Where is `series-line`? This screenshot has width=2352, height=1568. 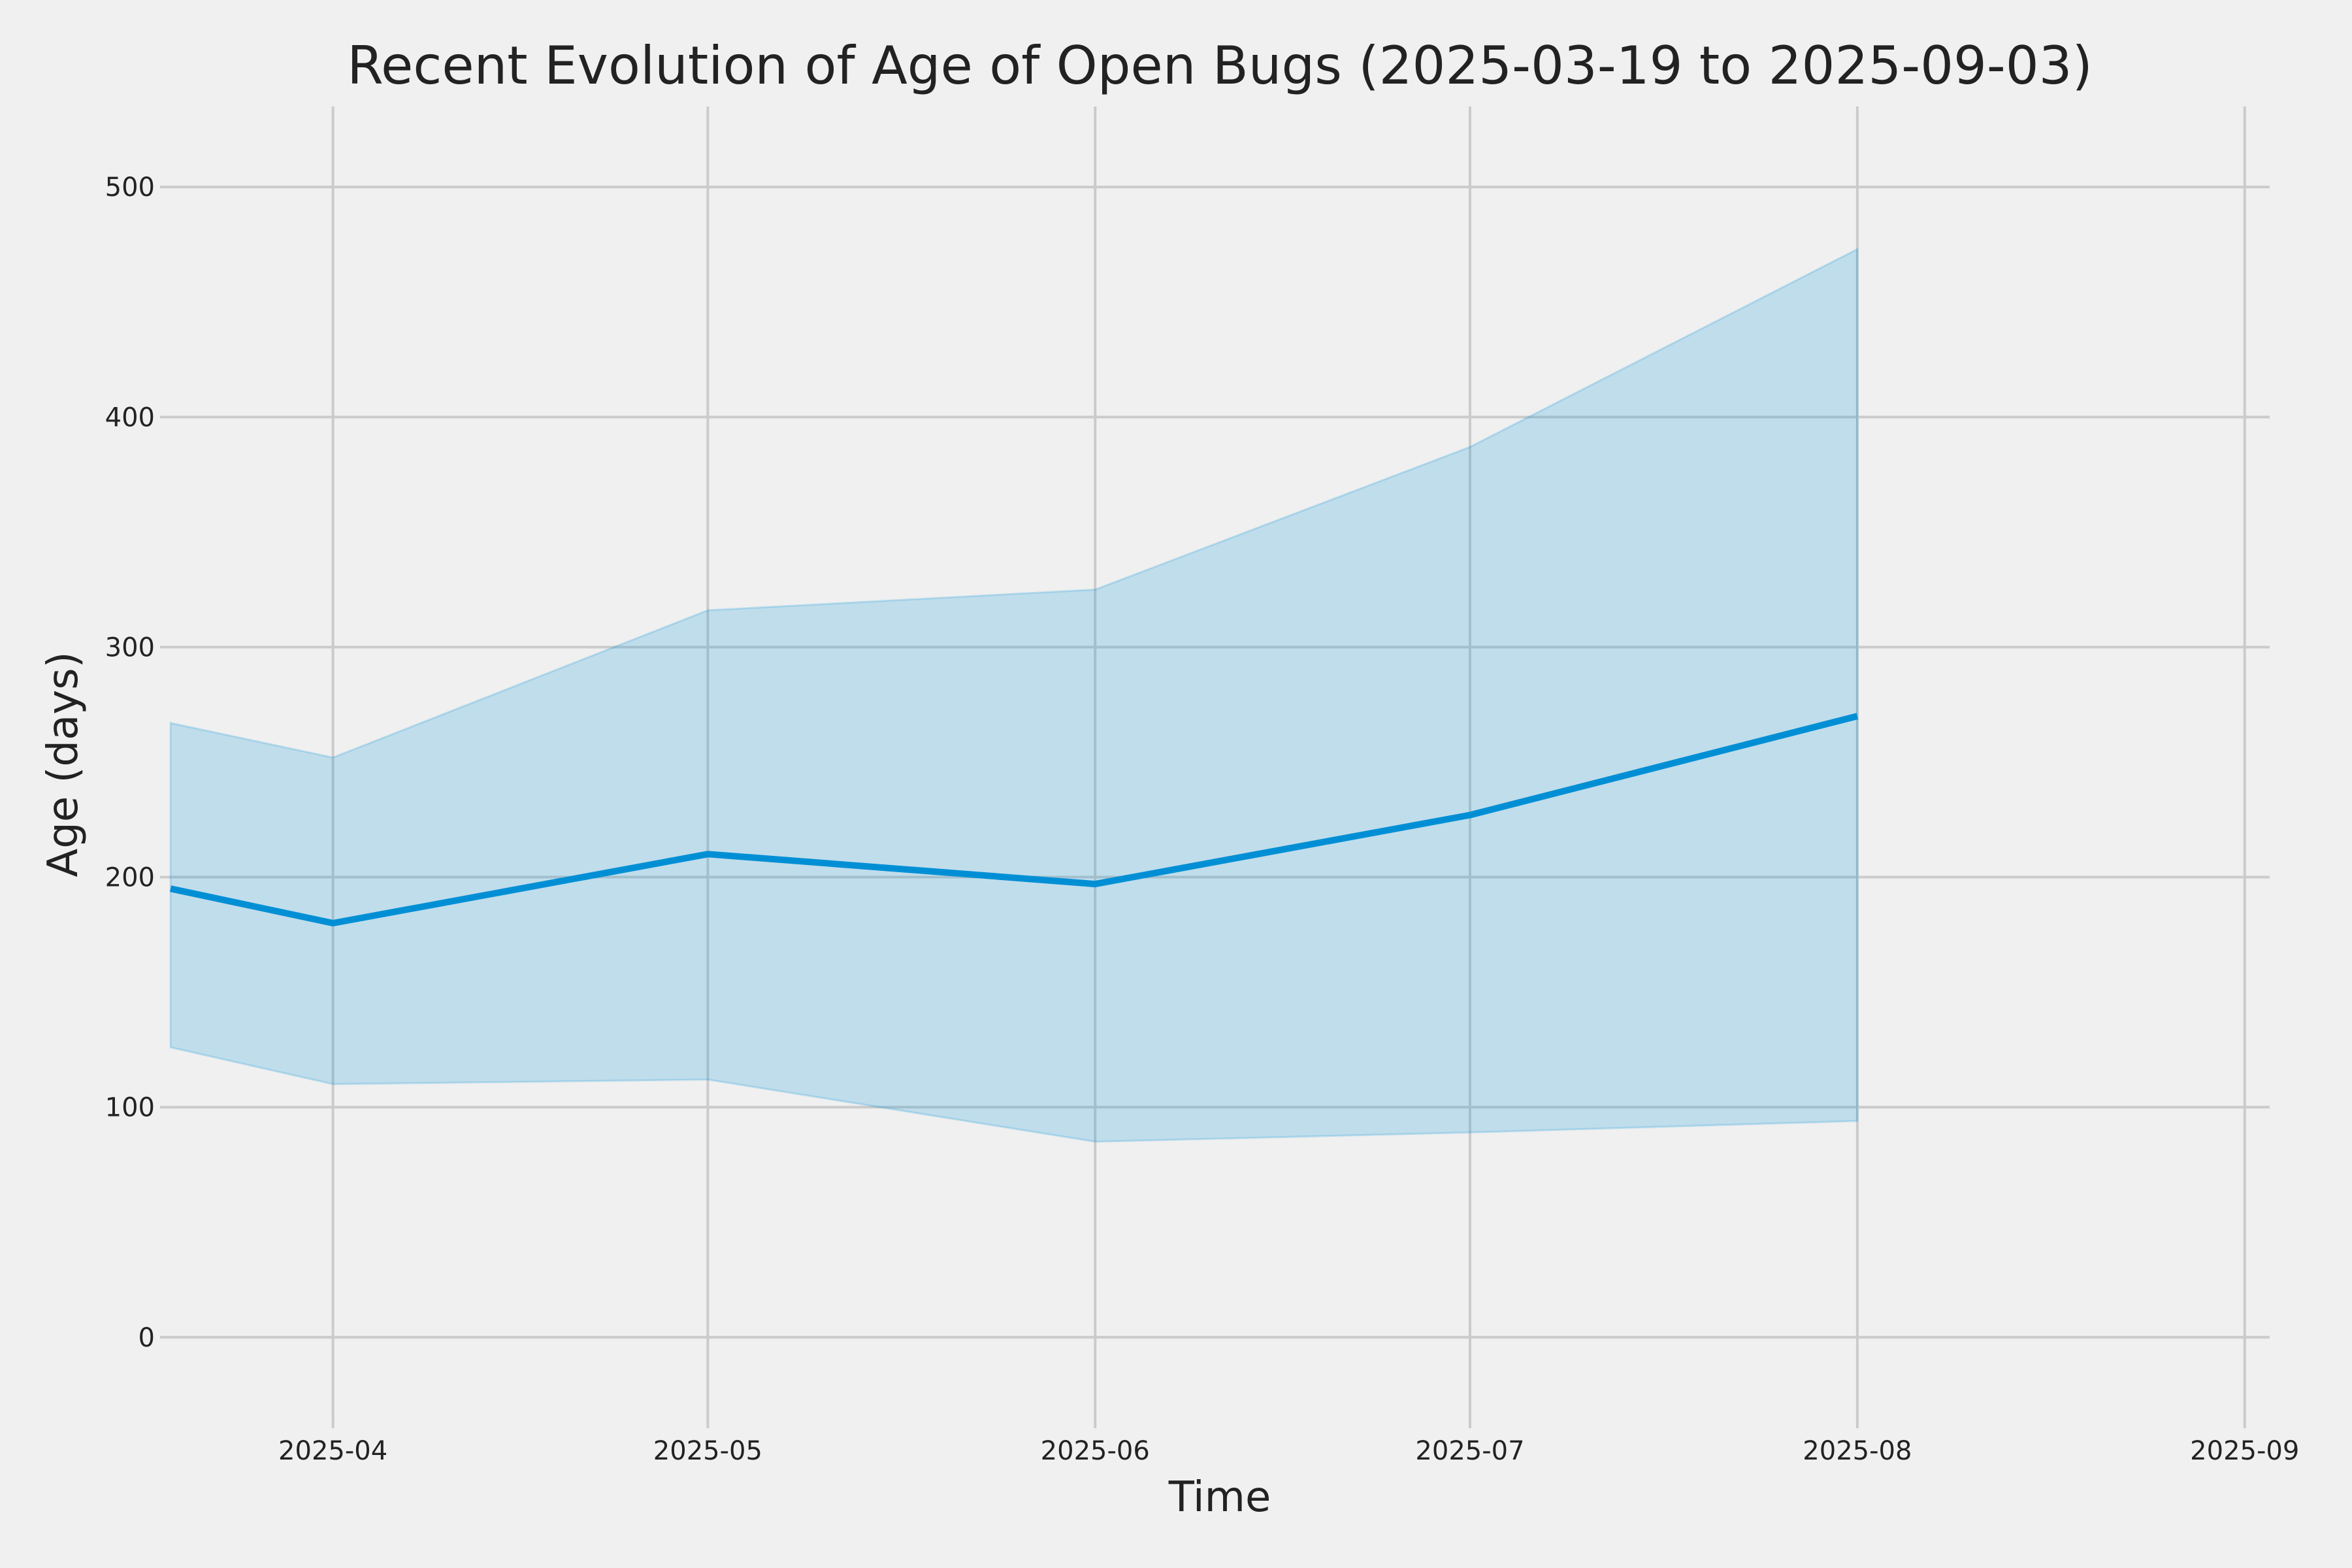
series-line is located at coordinates (1014, 819).